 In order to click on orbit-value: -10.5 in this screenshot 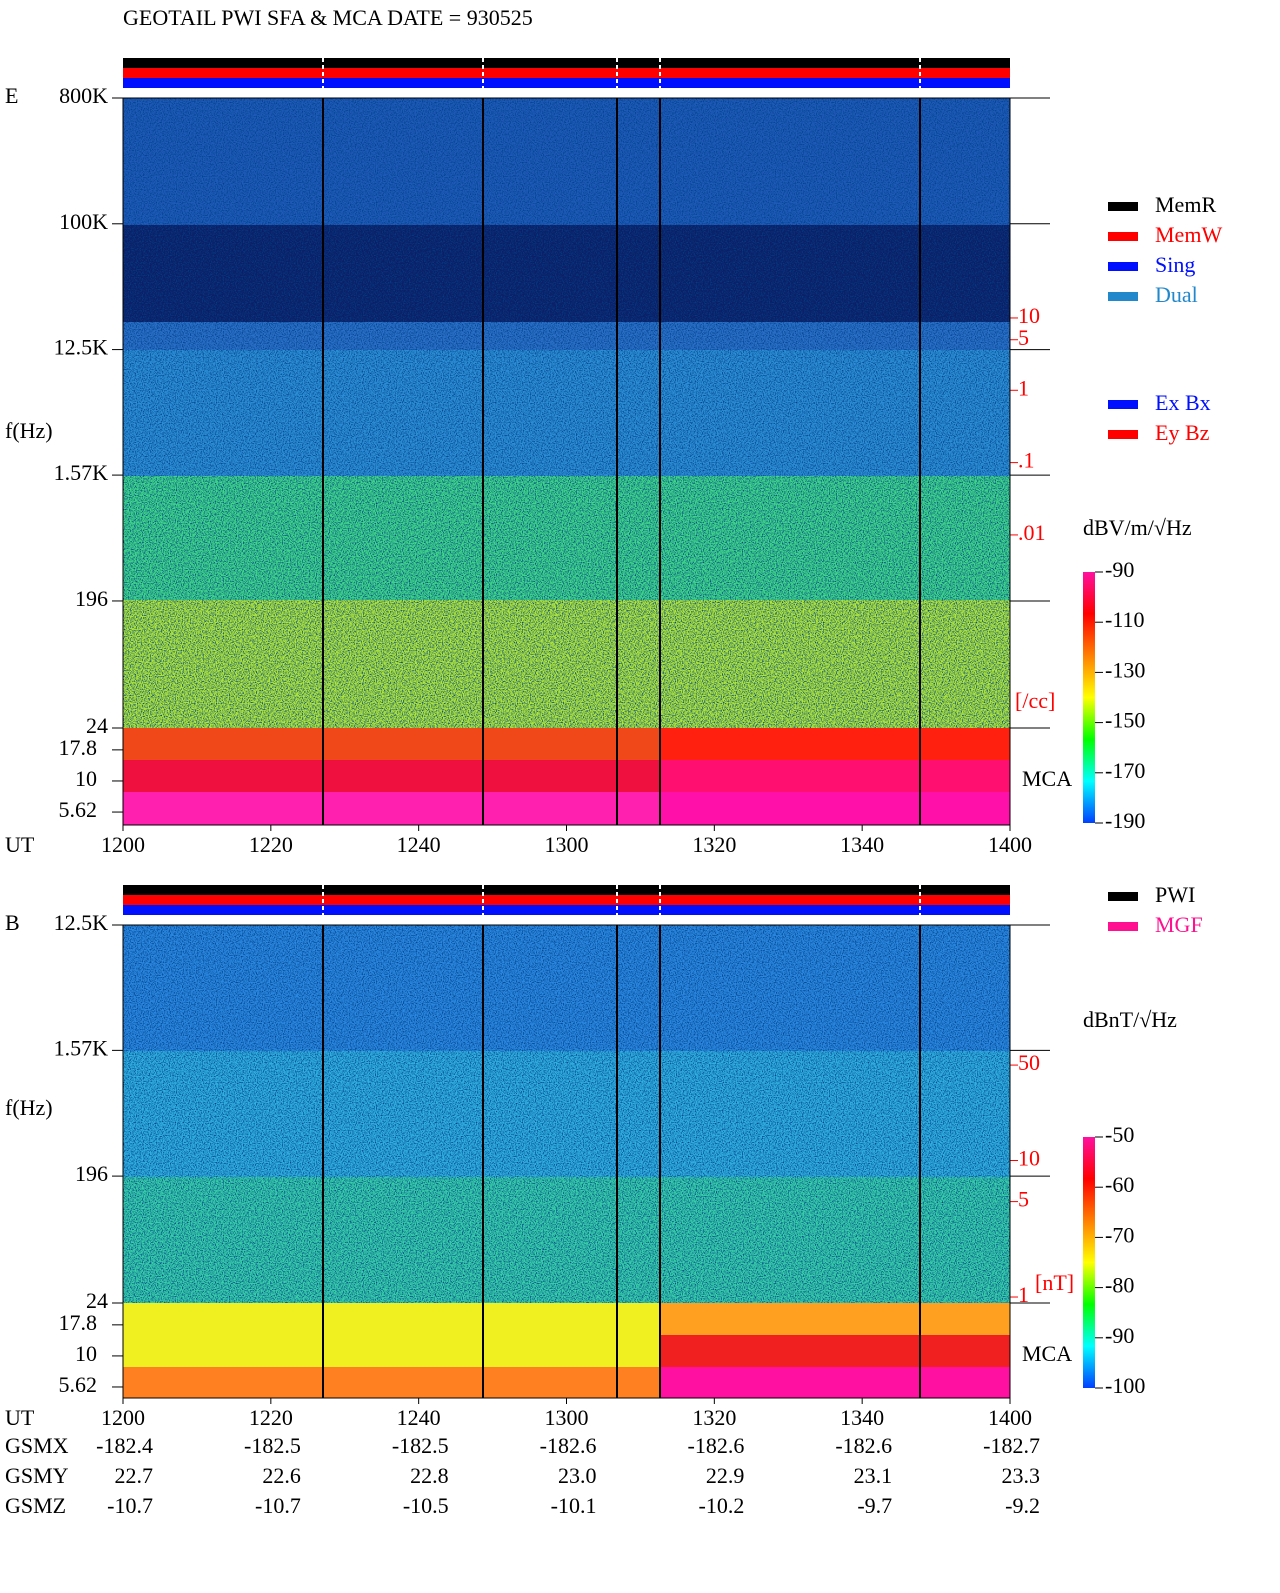, I will do `click(426, 1505)`.